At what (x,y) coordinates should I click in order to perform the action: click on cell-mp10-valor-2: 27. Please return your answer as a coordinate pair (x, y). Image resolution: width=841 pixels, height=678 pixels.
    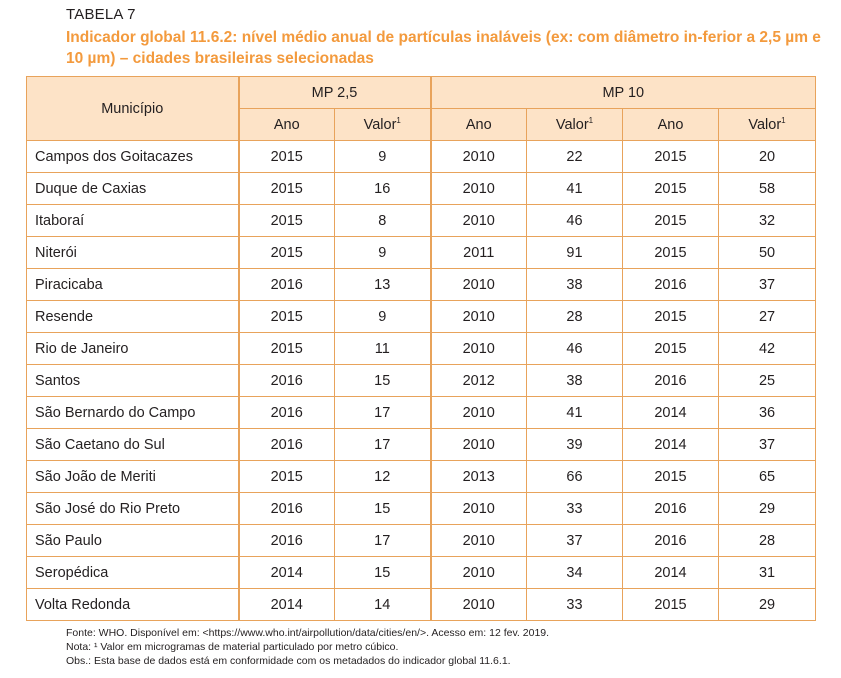
    Looking at the image, I should click on (767, 316).